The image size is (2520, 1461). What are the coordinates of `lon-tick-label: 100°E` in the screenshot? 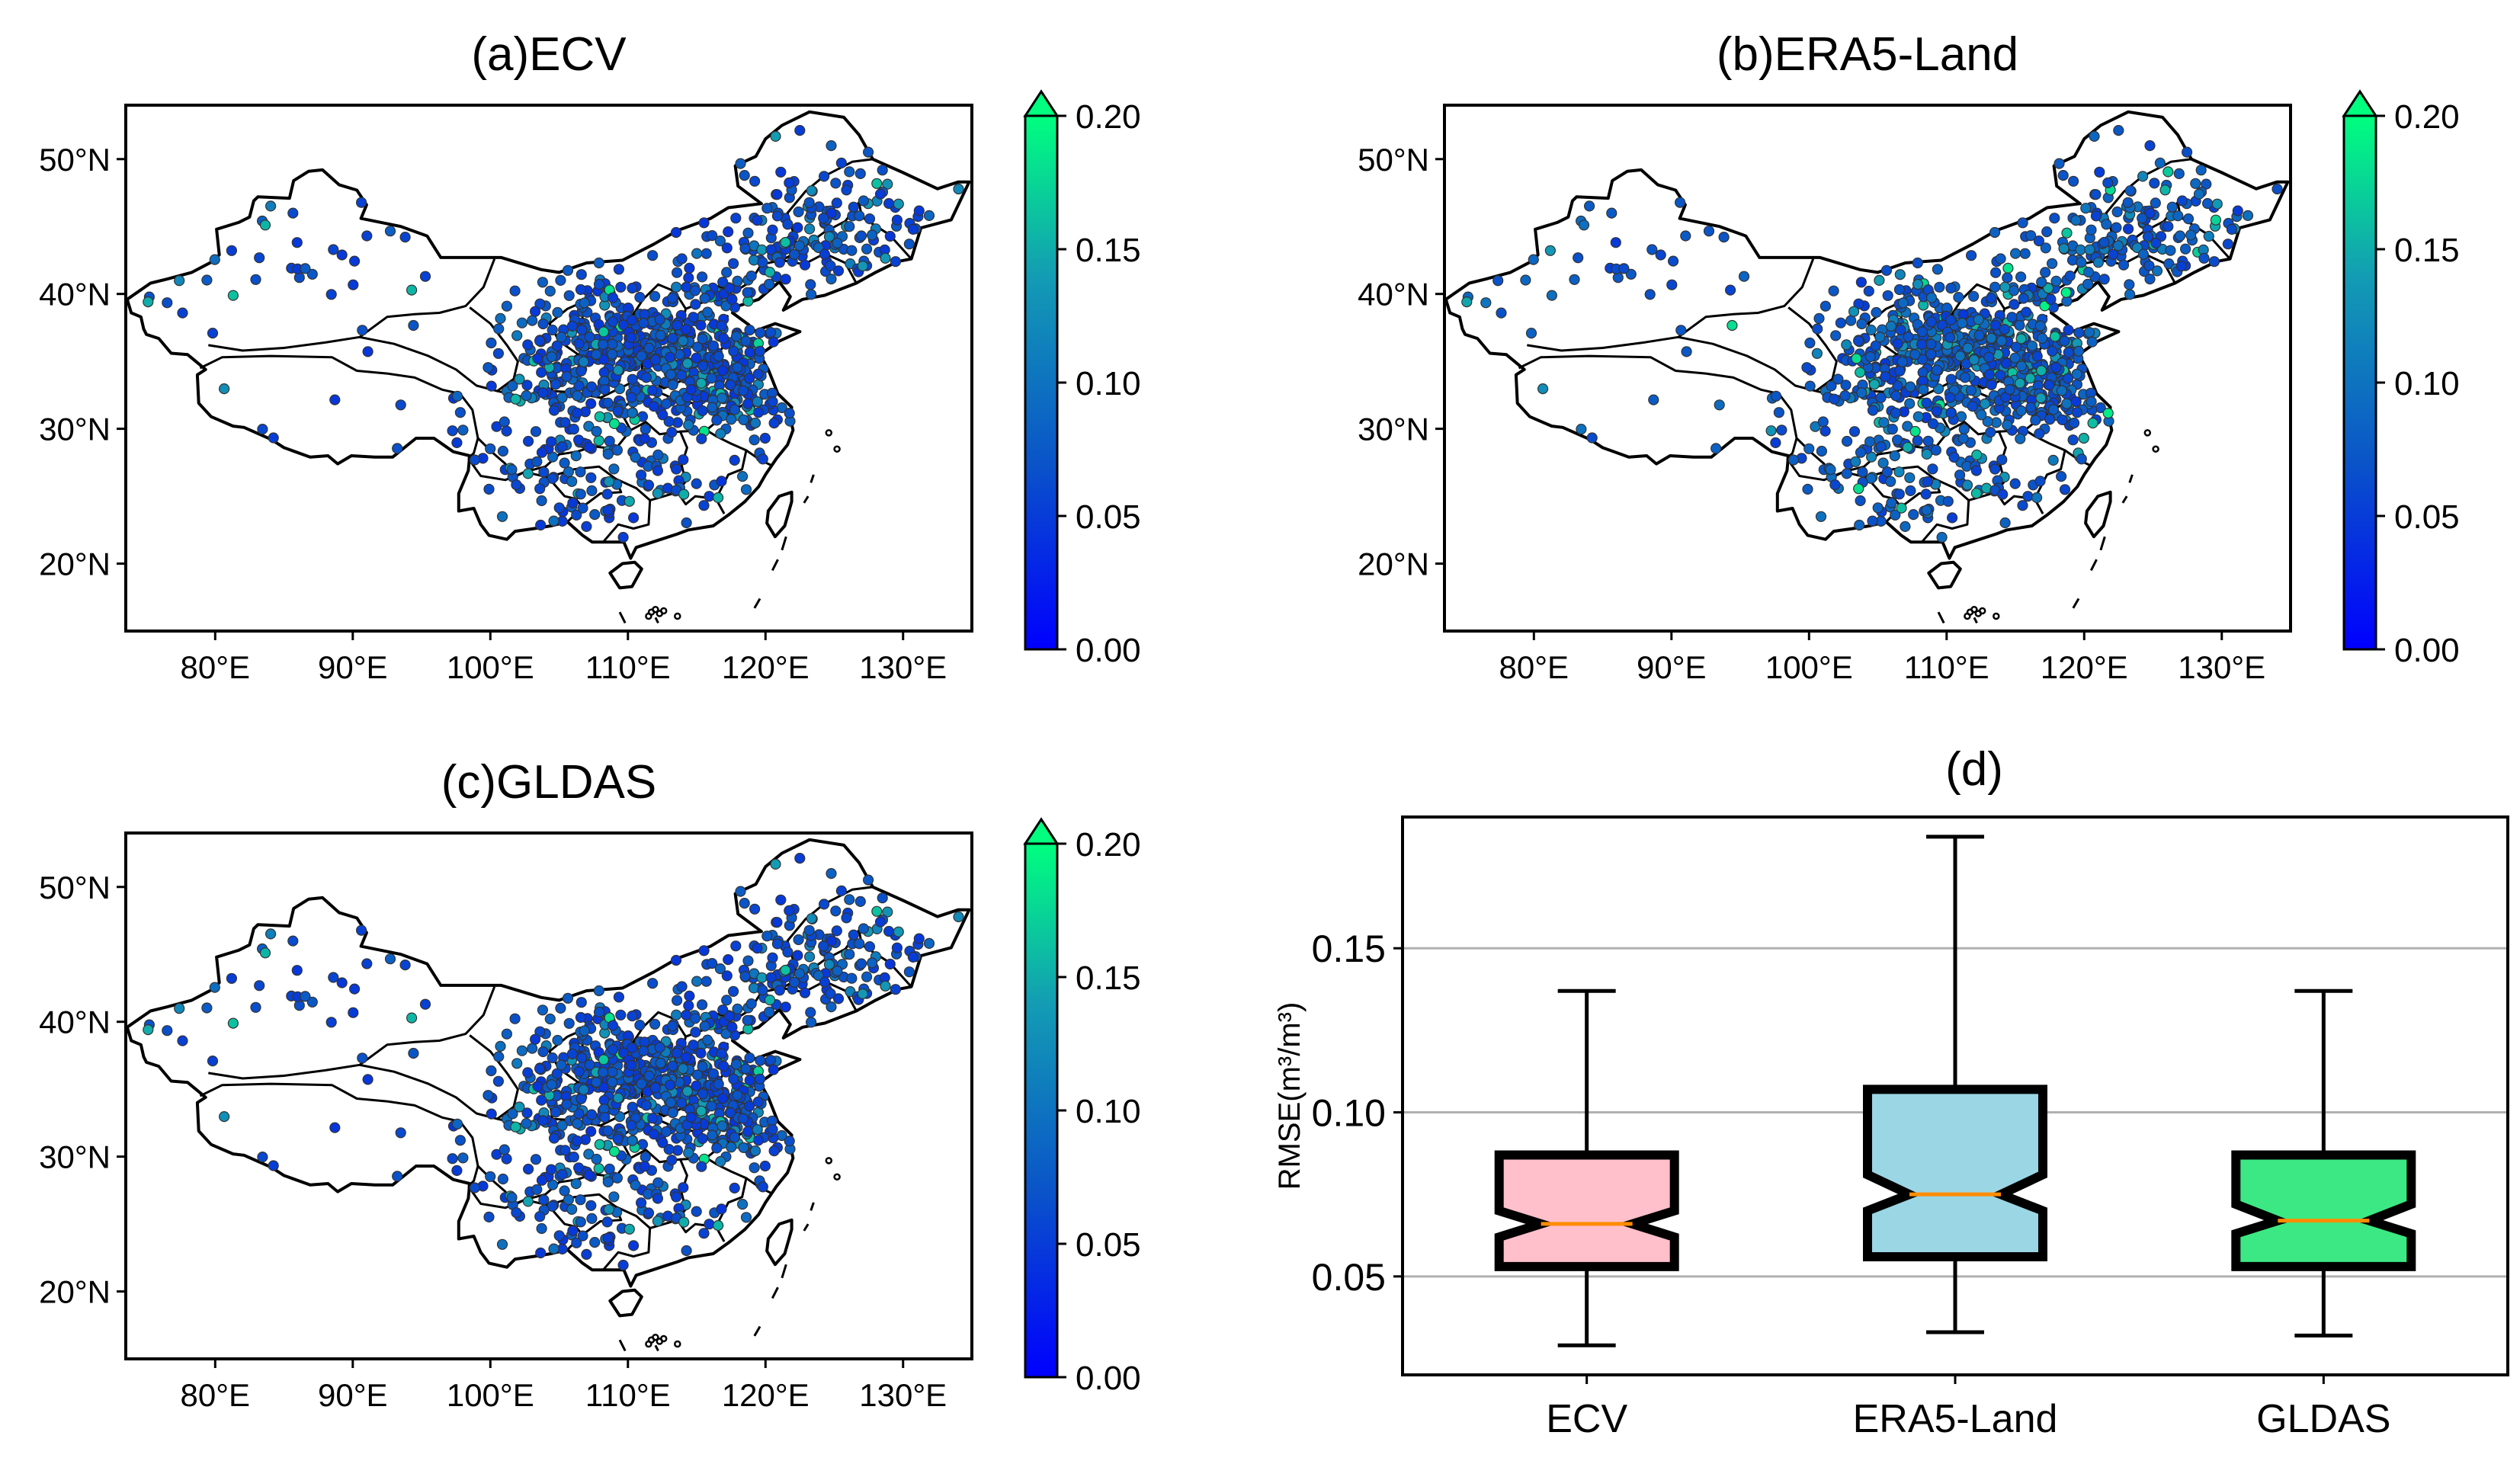 It's located at (1809, 667).